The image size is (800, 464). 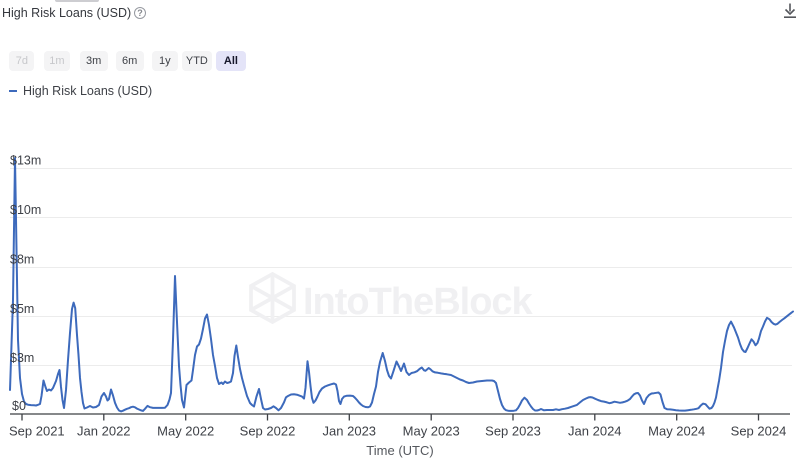 What do you see at coordinates (22, 260) in the screenshot?
I see `svg-text: $8m` at bounding box center [22, 260].